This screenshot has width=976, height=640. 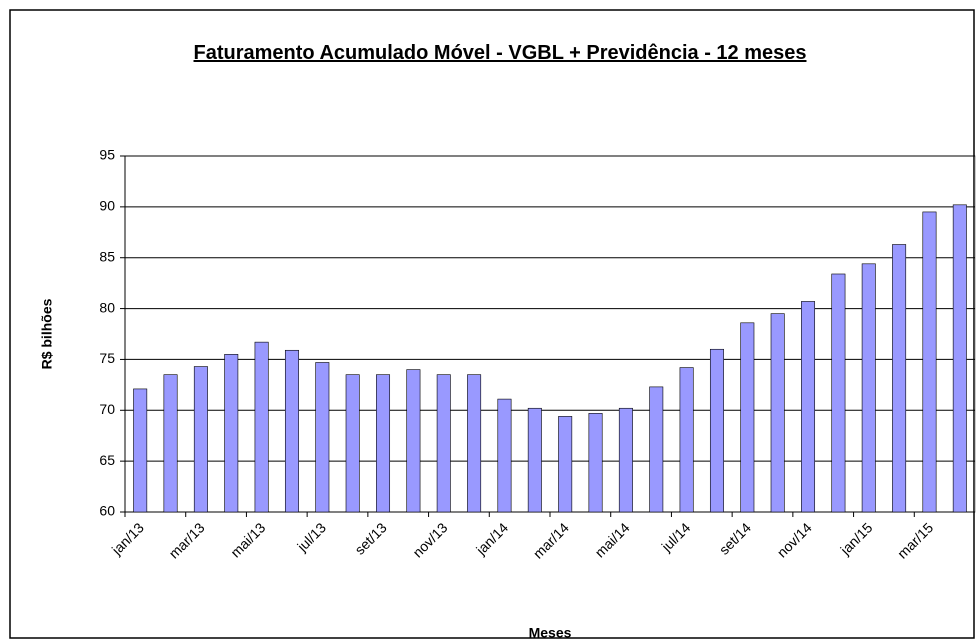 I want to click on y-tick-label: 85, so click(x=107, y=256).